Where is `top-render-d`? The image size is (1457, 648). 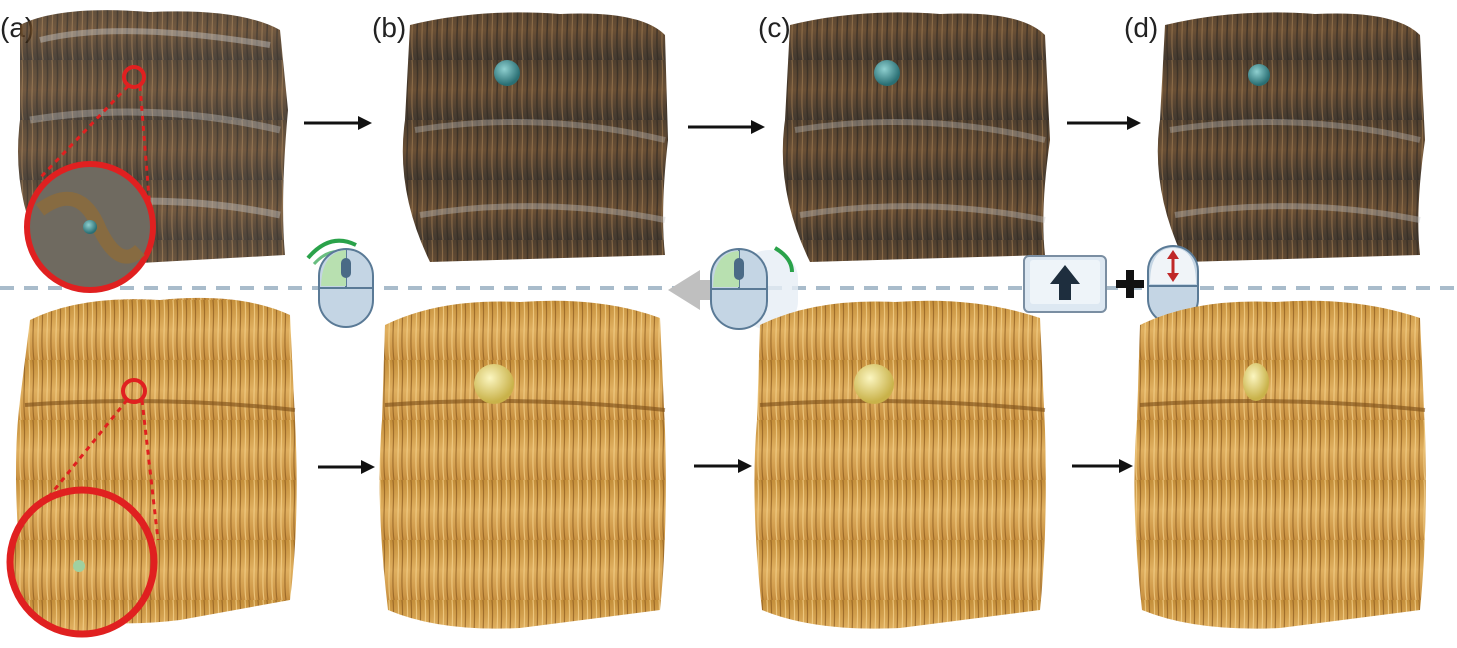
top-render-d is located at coordinates (1291, 137).